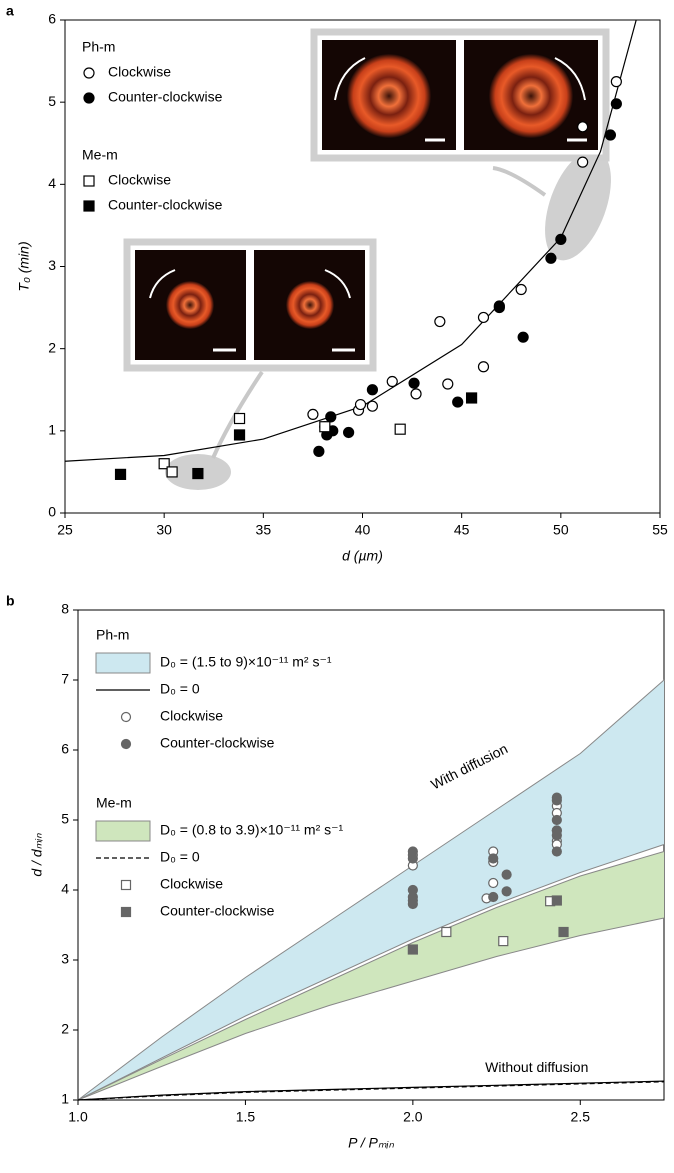 This screenshot has width=674, height=1173. What do you see at coordinates (660, 530) in the screenshot?
I see `x-tick-label: 55` at bounding box center [660, 530].